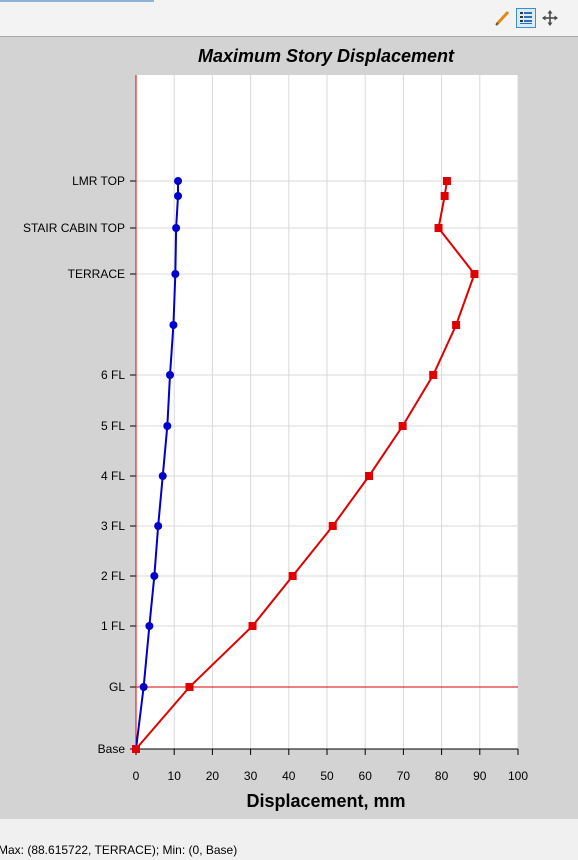  I want to click on x-tick-label: 70, so click(404, 776).